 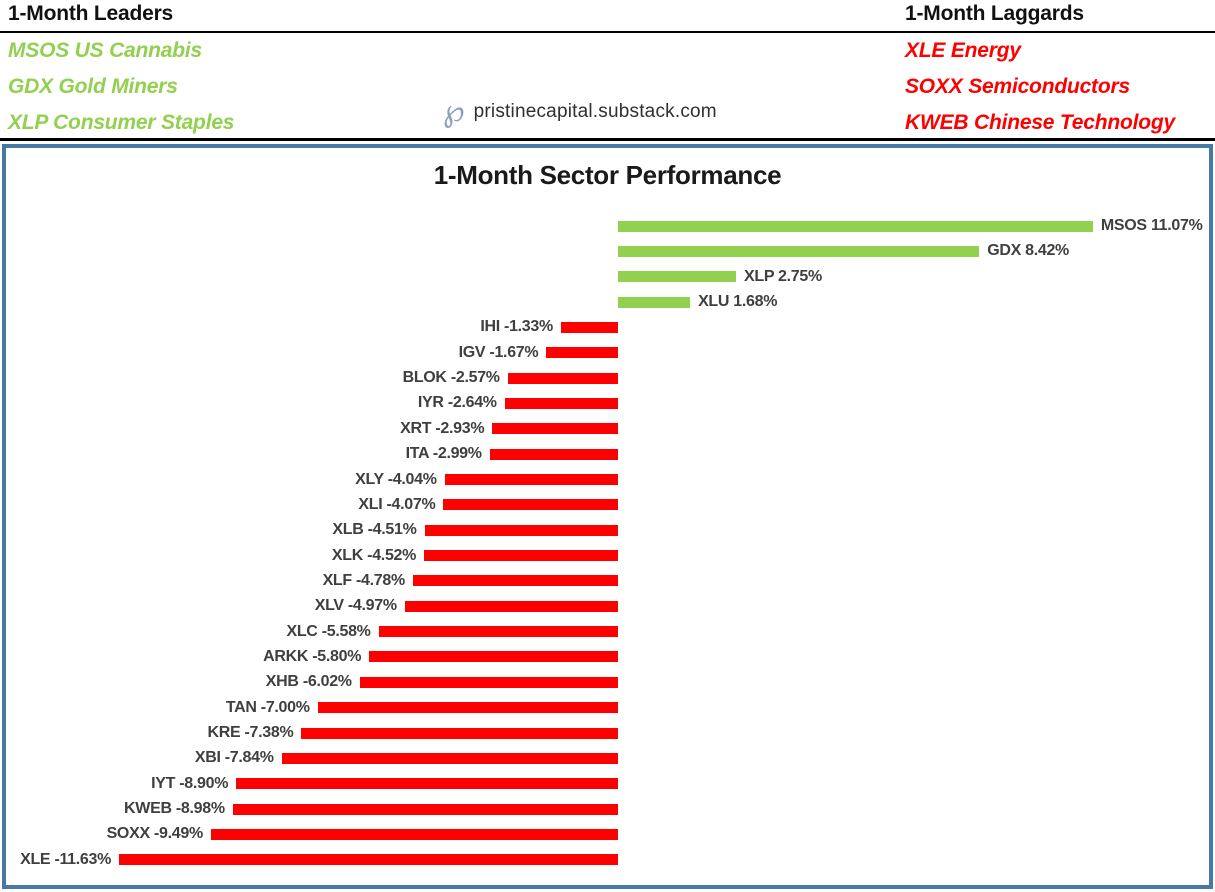 I want to click on laggard-item-soxx: SOXX Semiconductors, so click(x=1017, y=86).